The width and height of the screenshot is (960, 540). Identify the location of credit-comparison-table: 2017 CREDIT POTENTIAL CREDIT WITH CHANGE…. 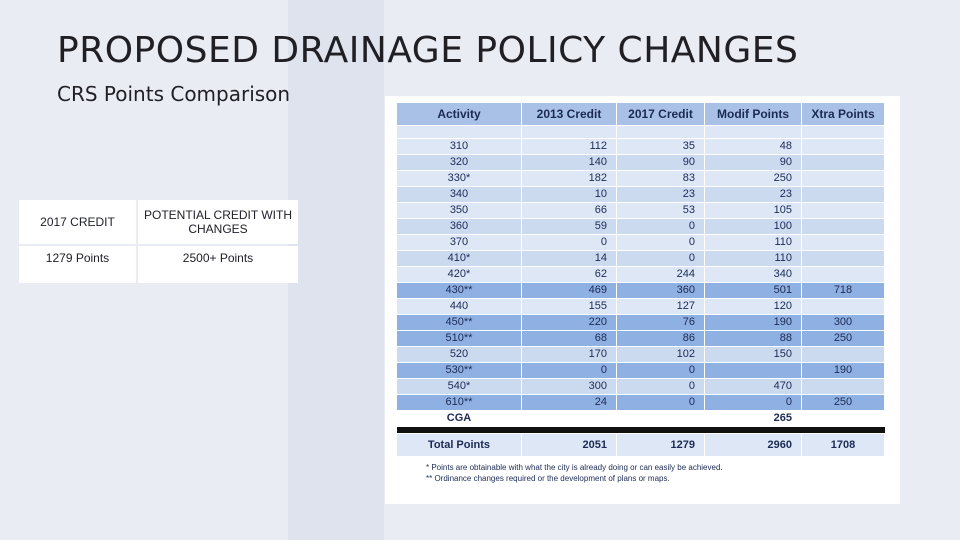
(158, 241).